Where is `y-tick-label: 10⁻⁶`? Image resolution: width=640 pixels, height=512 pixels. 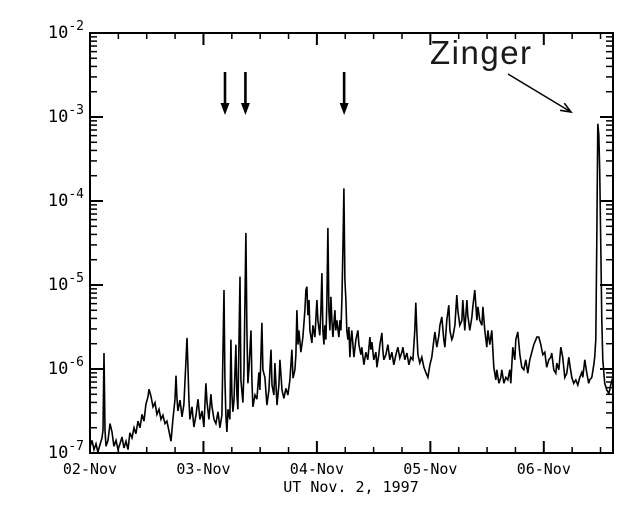
y-tick-label: 10⁻⁶ is located at coordinates (66, 367).